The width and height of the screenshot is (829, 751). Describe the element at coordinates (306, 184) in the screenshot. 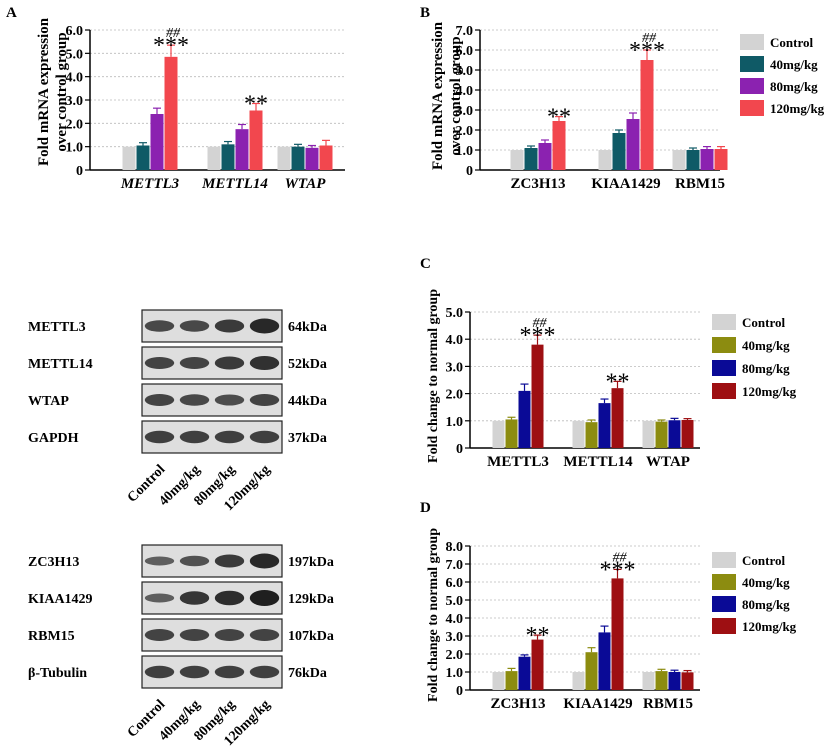

I see `category-label: WTAP` at that location.